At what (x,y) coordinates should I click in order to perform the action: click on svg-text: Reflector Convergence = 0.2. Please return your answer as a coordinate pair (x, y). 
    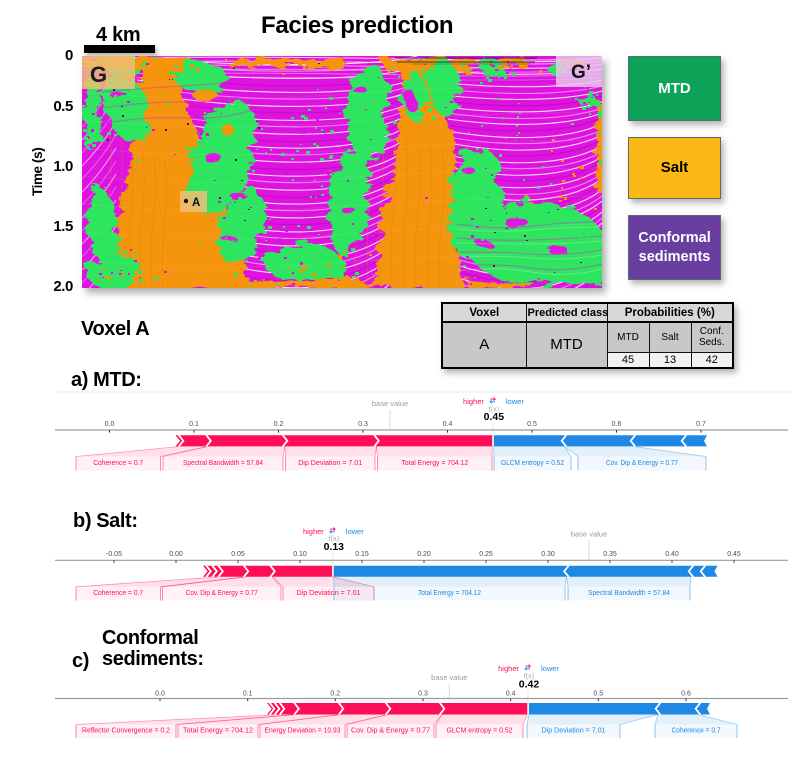
    Looking at the image, I should click on (126, 730).